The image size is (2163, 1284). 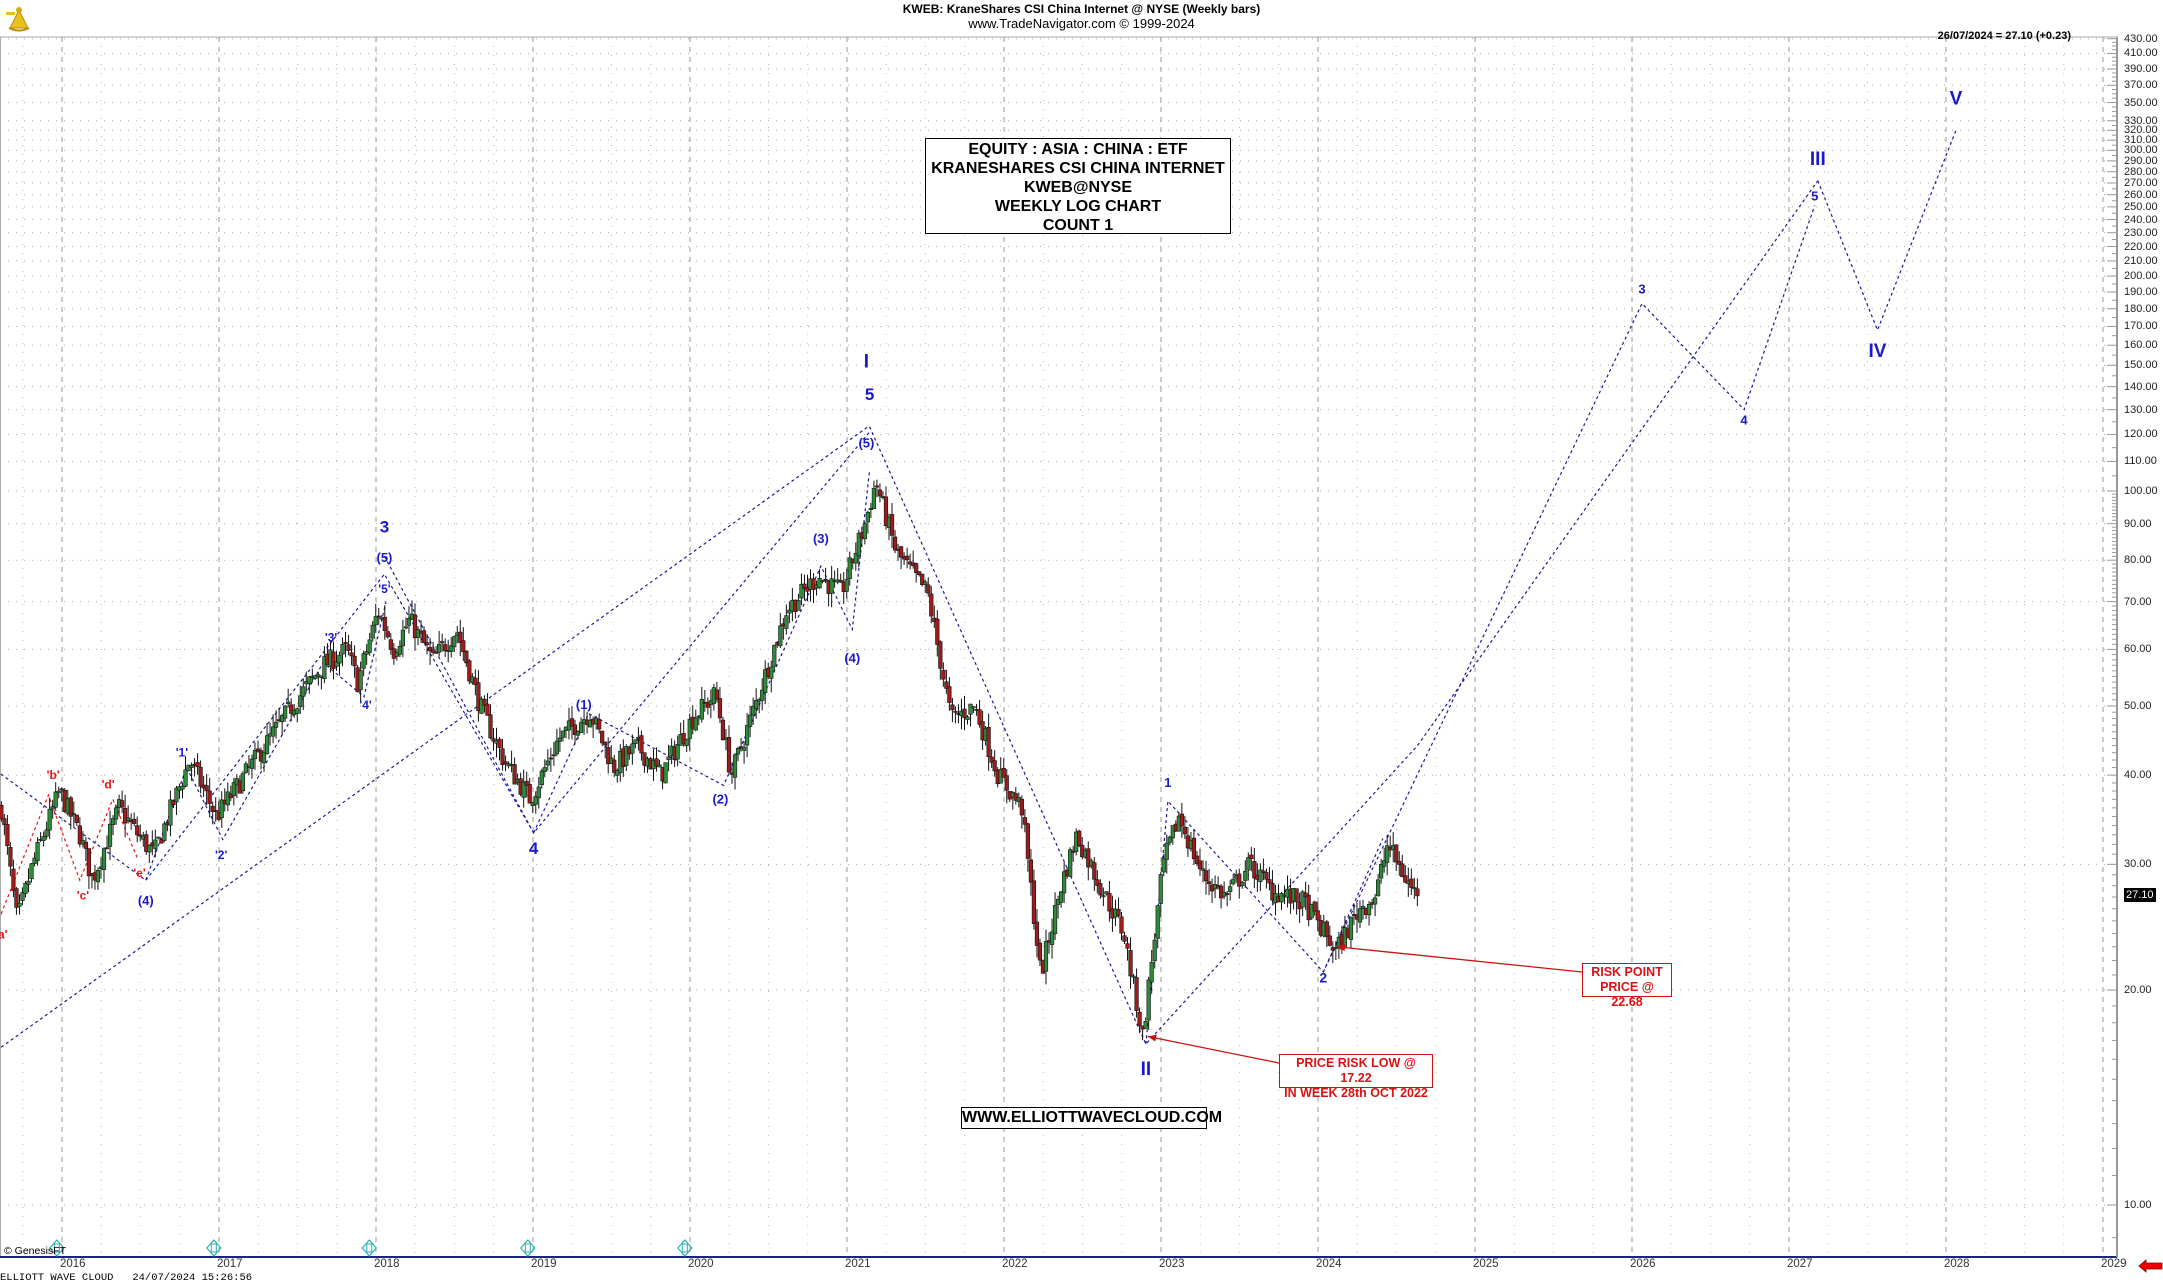 What do you see at coordinates (2141, 130) in the screenshot?
I see `y-axis-tick-label: 320.00` at bounding box center [2141, 130].